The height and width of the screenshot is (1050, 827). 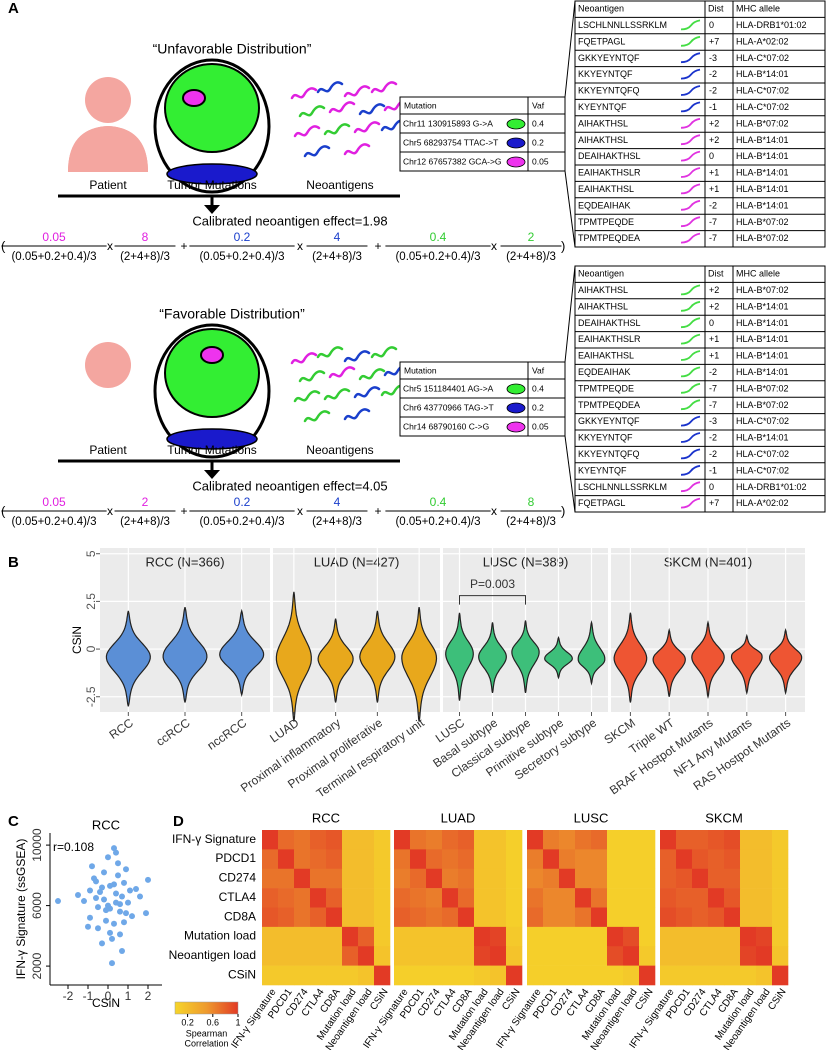 What do you see at coordinates (538, 123) in the screenshot?
I see `table-cell: 0.4` at bounding box center [538, 123].